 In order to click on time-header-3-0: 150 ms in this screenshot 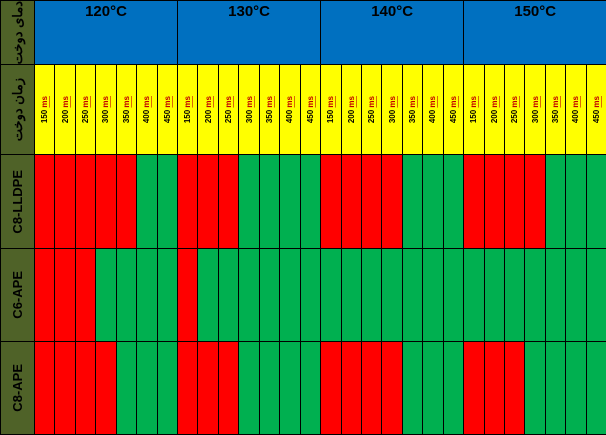, I will do `click(474, 110)`.